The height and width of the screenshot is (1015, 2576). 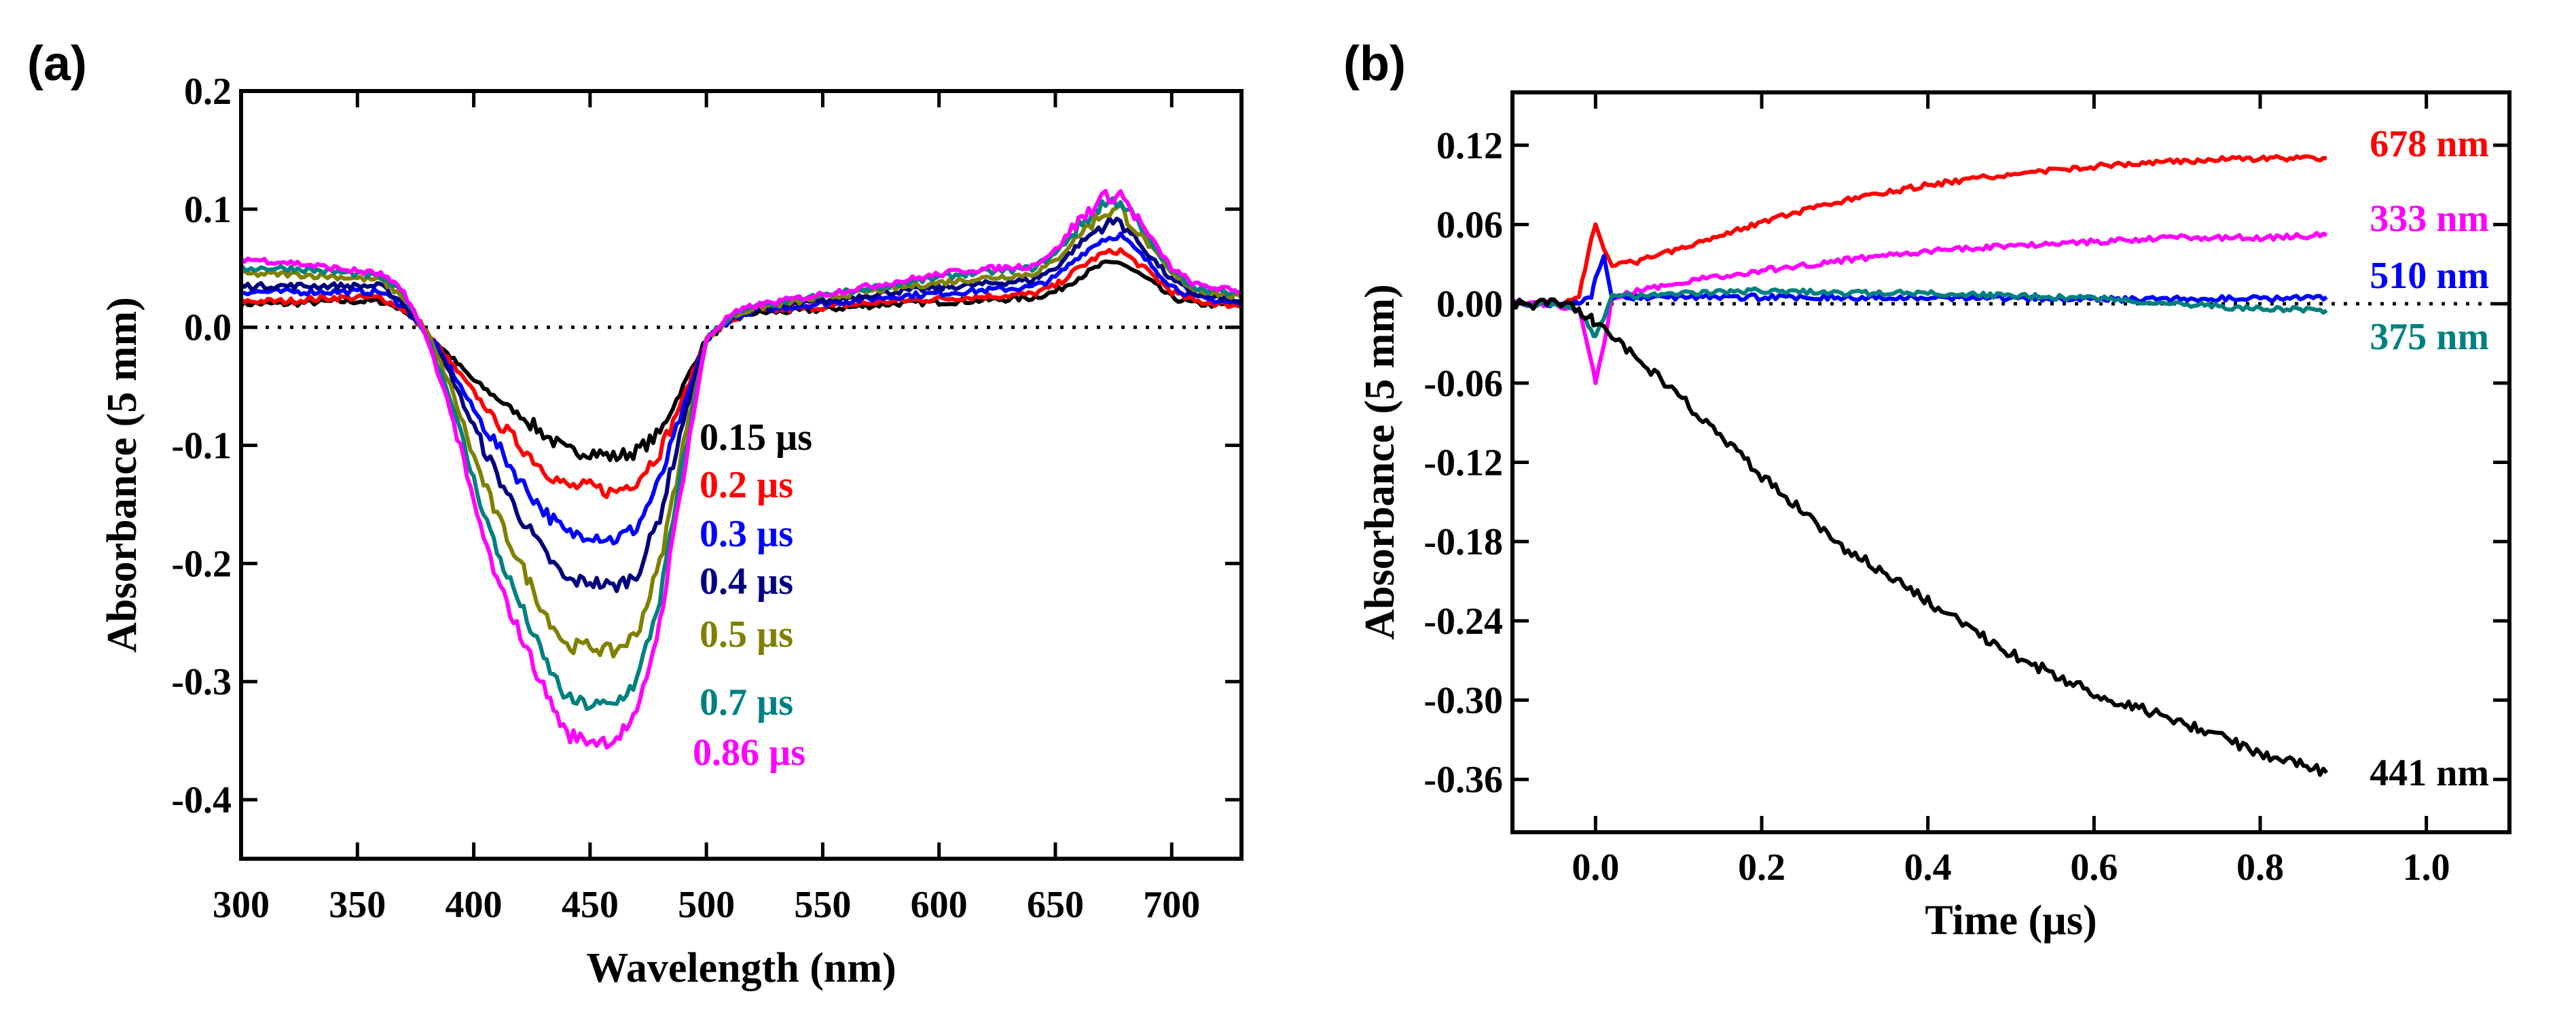 What do you see at coordinates (201, 800) in the screenshot?
I see `y-tick-label: -0.4` at bounding box center [201, 800].